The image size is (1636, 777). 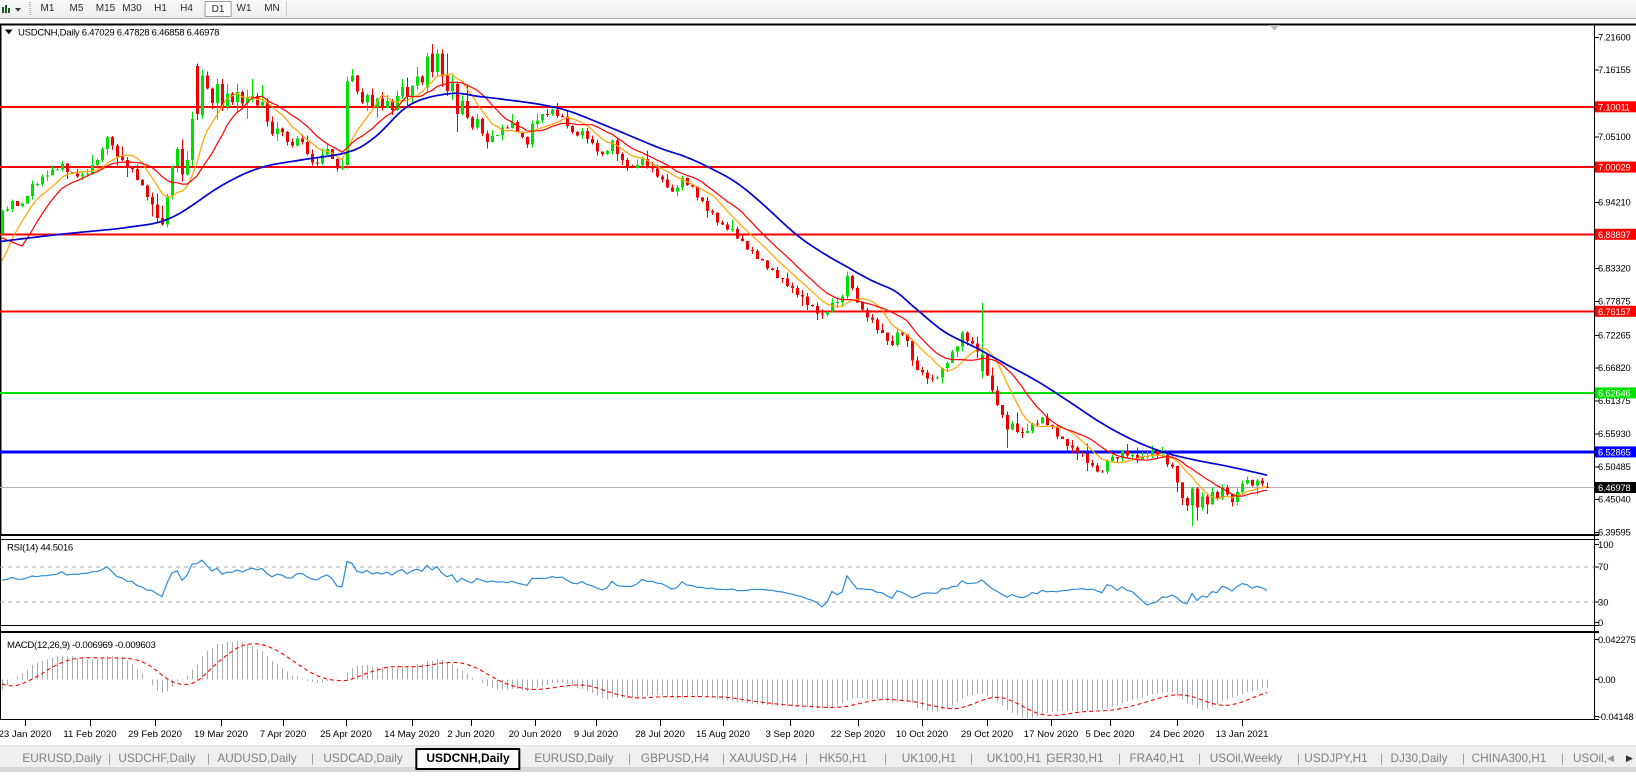 What do you see at coordinates (1614, 136) in the screenshot?
I see `svg-text: 7.05100` at bounding box center [1614, 136].